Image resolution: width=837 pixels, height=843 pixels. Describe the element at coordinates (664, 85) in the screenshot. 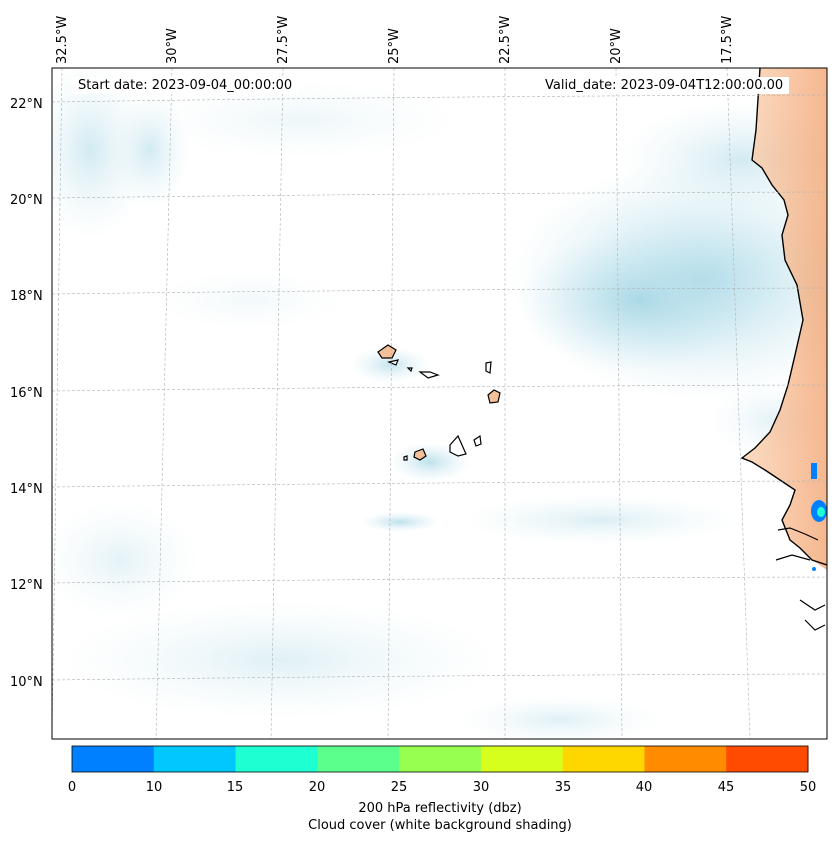

I see `valid-date-label: Valid_date: 2023-09-04T12:00:00.00` at that location.